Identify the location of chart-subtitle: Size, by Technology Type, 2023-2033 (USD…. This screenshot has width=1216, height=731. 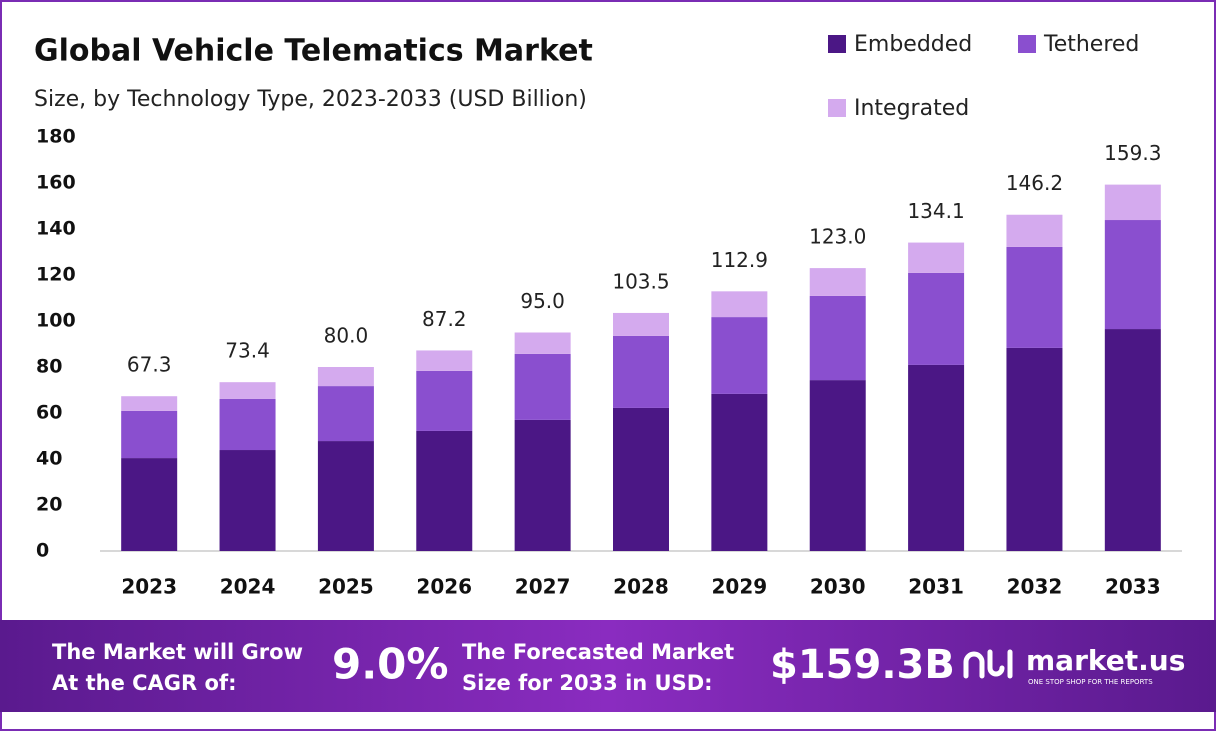
(310, 99).